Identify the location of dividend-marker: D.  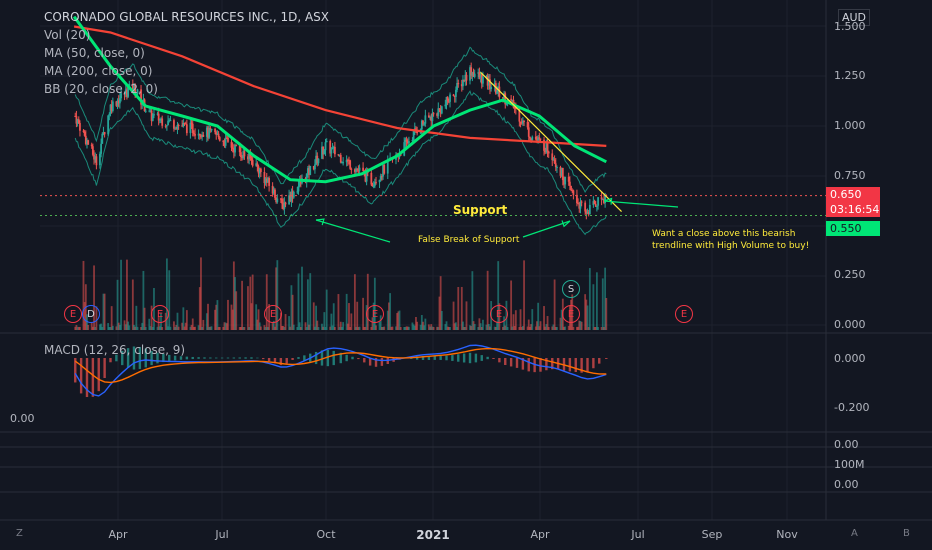
(91, 314).